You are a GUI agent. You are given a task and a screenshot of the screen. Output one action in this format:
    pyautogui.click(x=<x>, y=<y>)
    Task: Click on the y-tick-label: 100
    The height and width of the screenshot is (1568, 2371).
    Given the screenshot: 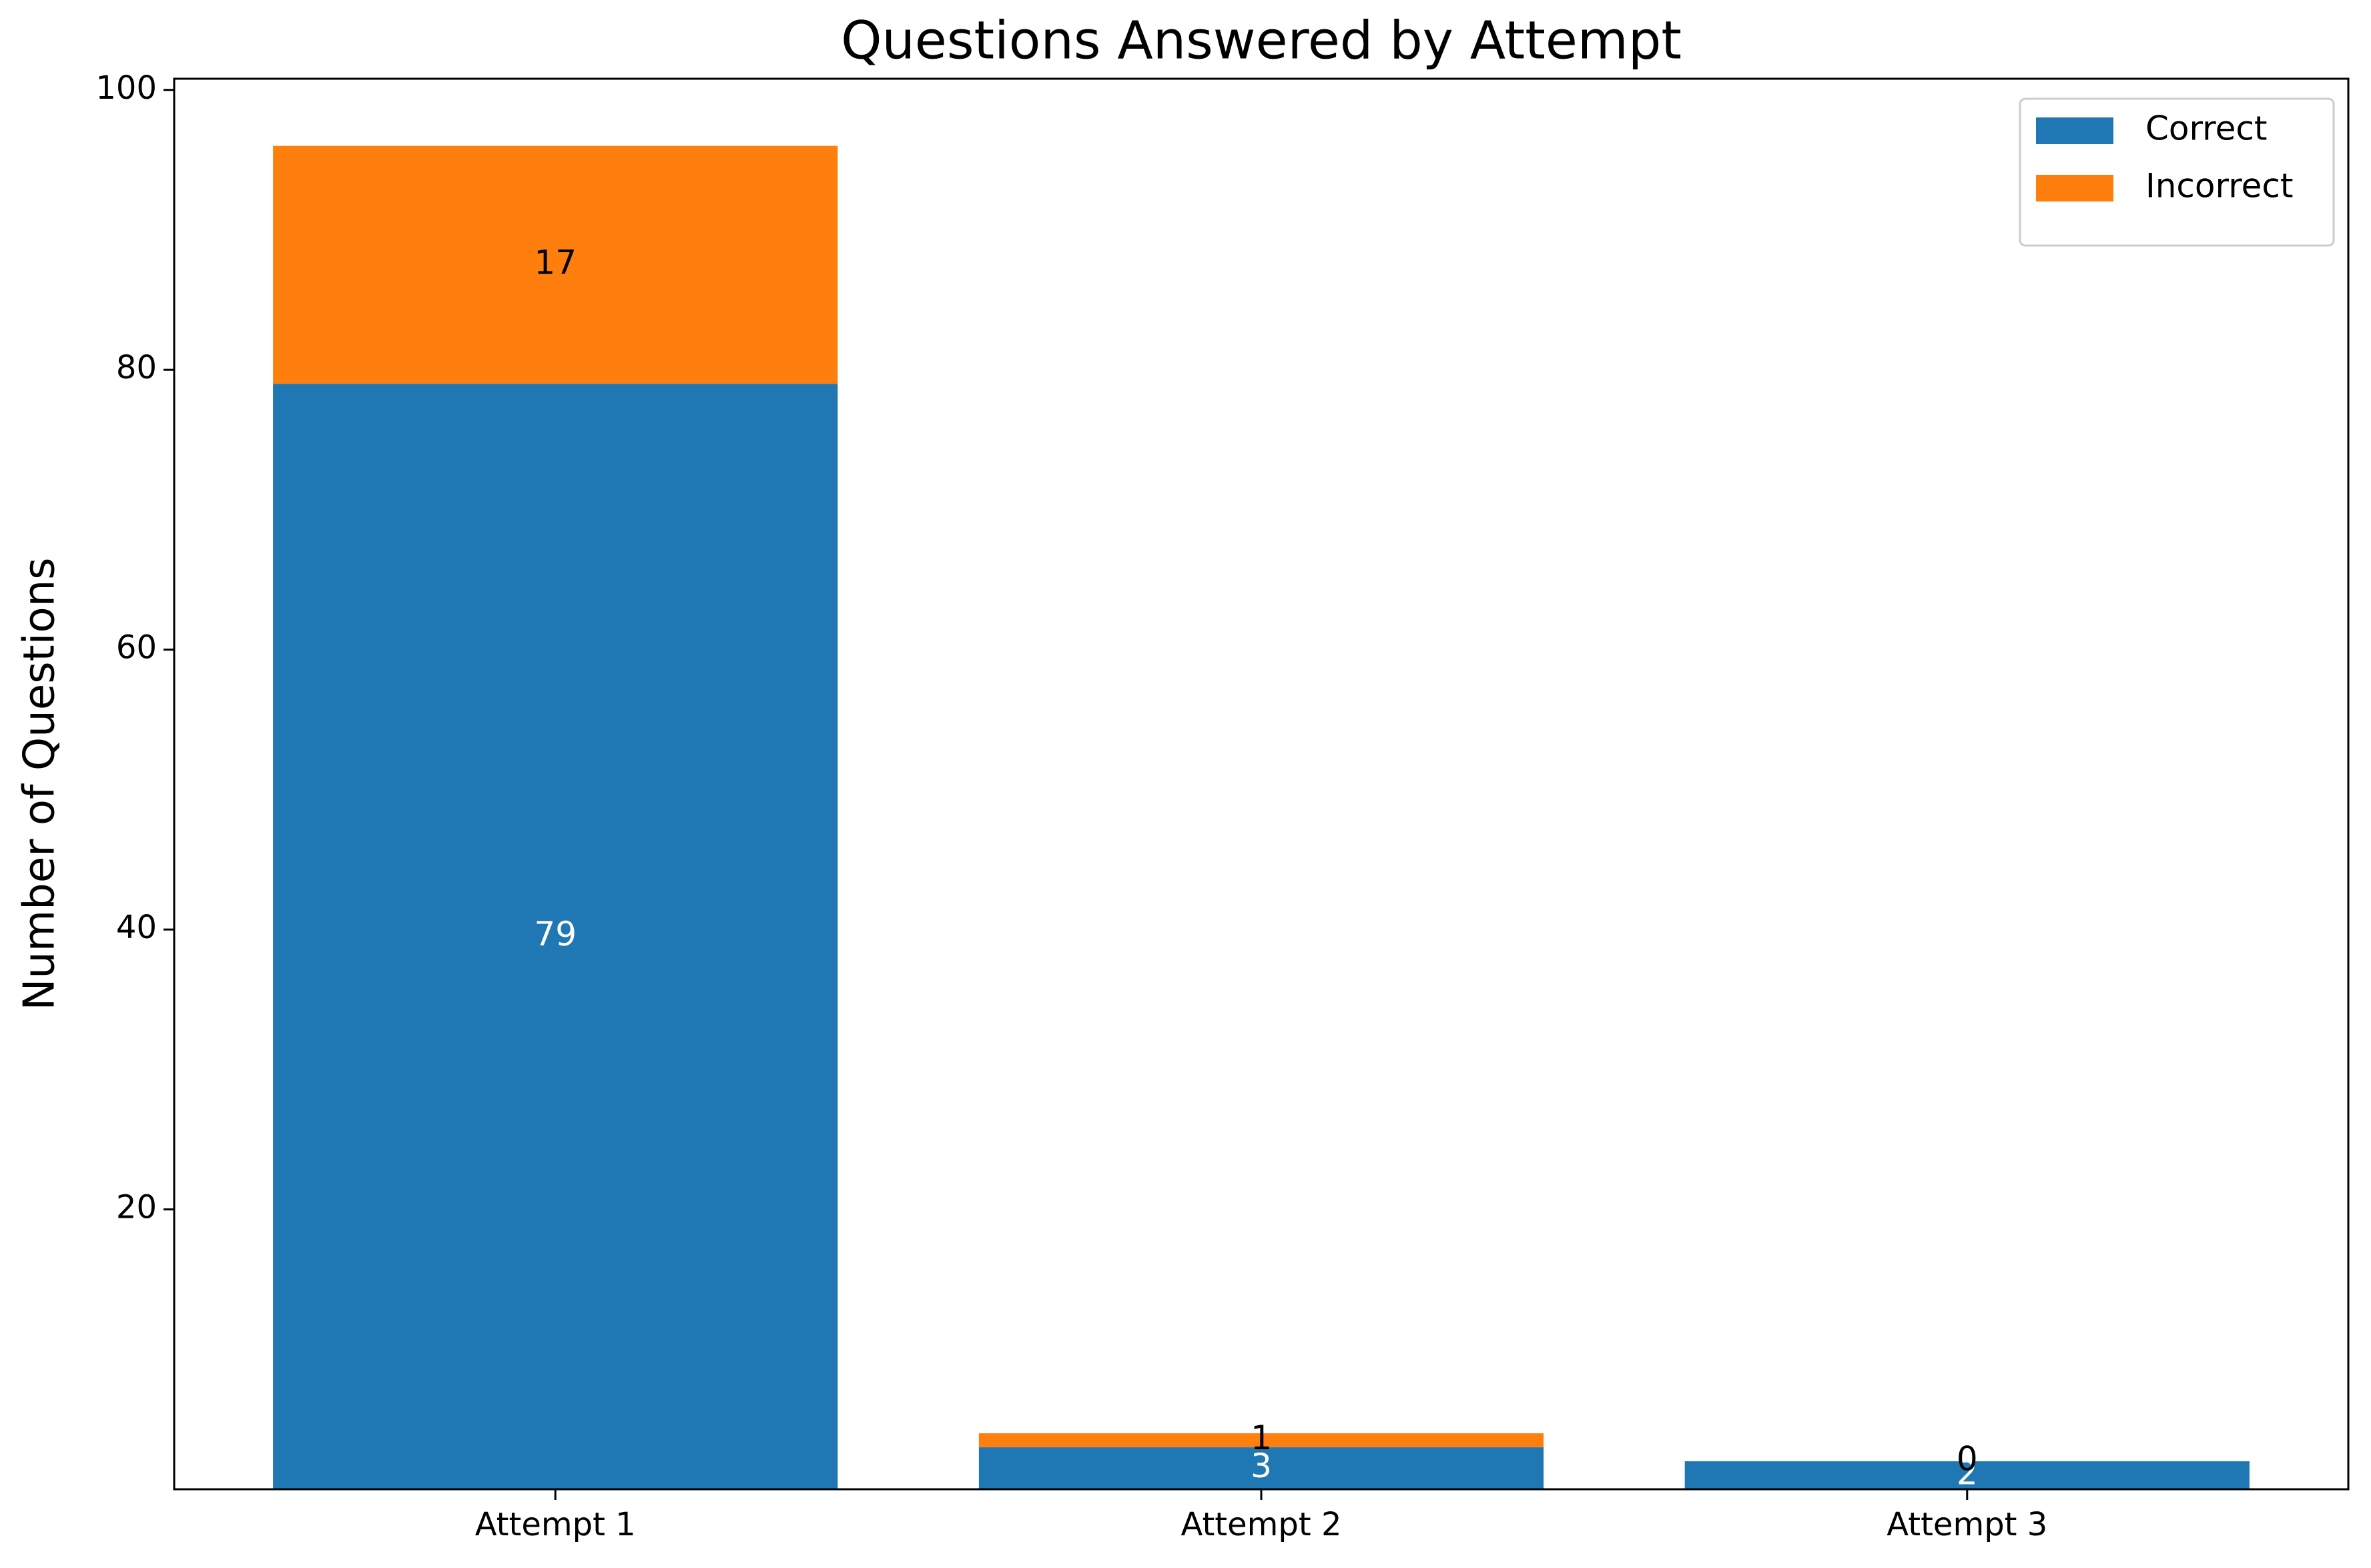 What is the action you would take?
    pyautogui.click(x=126, y=88)
    